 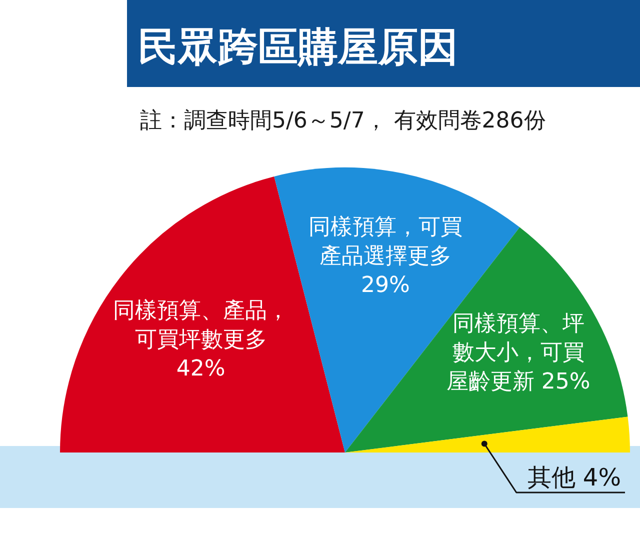 What do you see at coordinates (200, 325) in the screenshot?
I see `slice-label: 同樣預算、產品，可買坪數更多` at bounding box center [200, 325].